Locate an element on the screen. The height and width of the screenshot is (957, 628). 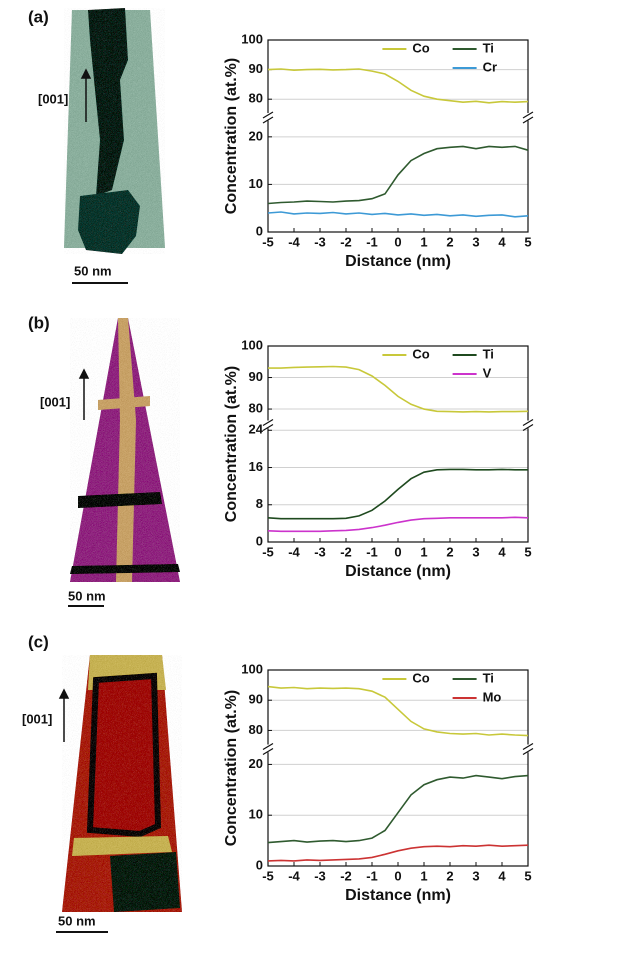
legend-label: Mo is located at coordinates (492, 696).